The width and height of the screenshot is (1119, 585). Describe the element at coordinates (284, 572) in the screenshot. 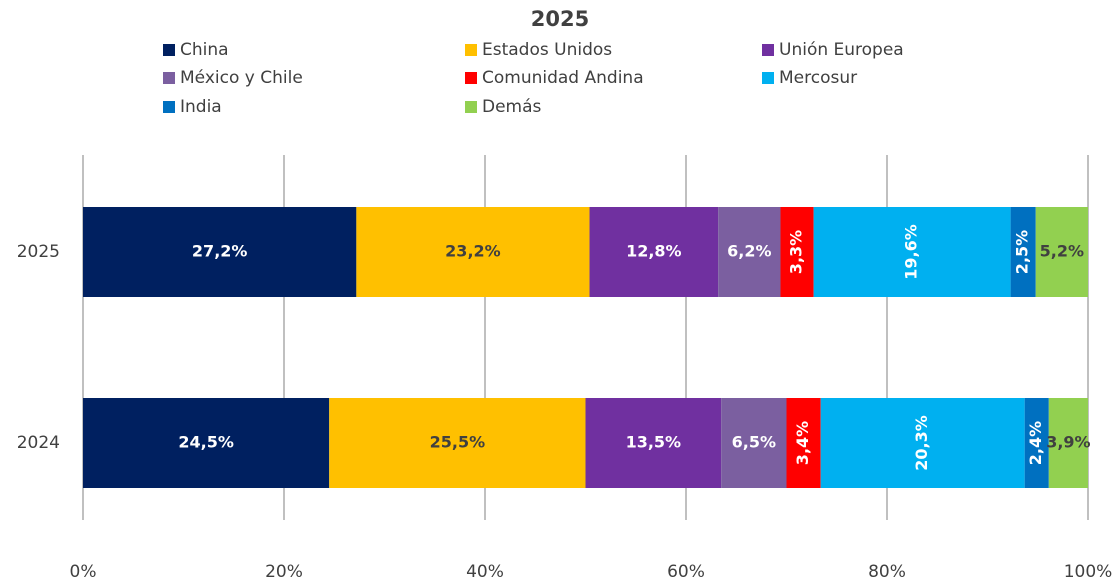

I see `x-tick-label: 20%` at that location.